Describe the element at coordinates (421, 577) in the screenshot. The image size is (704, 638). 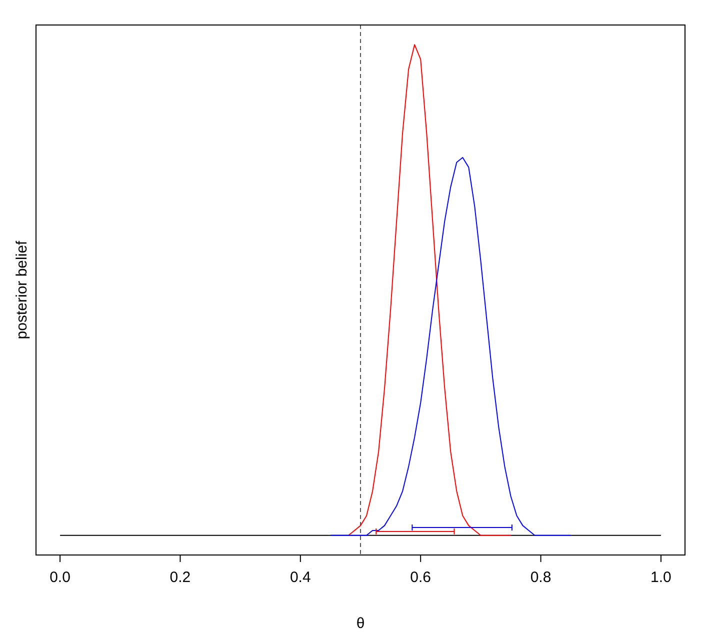
I see `x-tick-label: 0.6` at that location.